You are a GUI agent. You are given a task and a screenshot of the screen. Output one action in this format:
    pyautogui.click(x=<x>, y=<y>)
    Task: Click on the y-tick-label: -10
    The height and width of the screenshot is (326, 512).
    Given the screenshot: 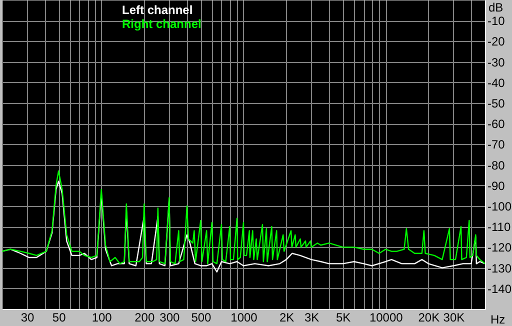 What is the action you would take?
    pyautogui.click(x=497, y=21)
    